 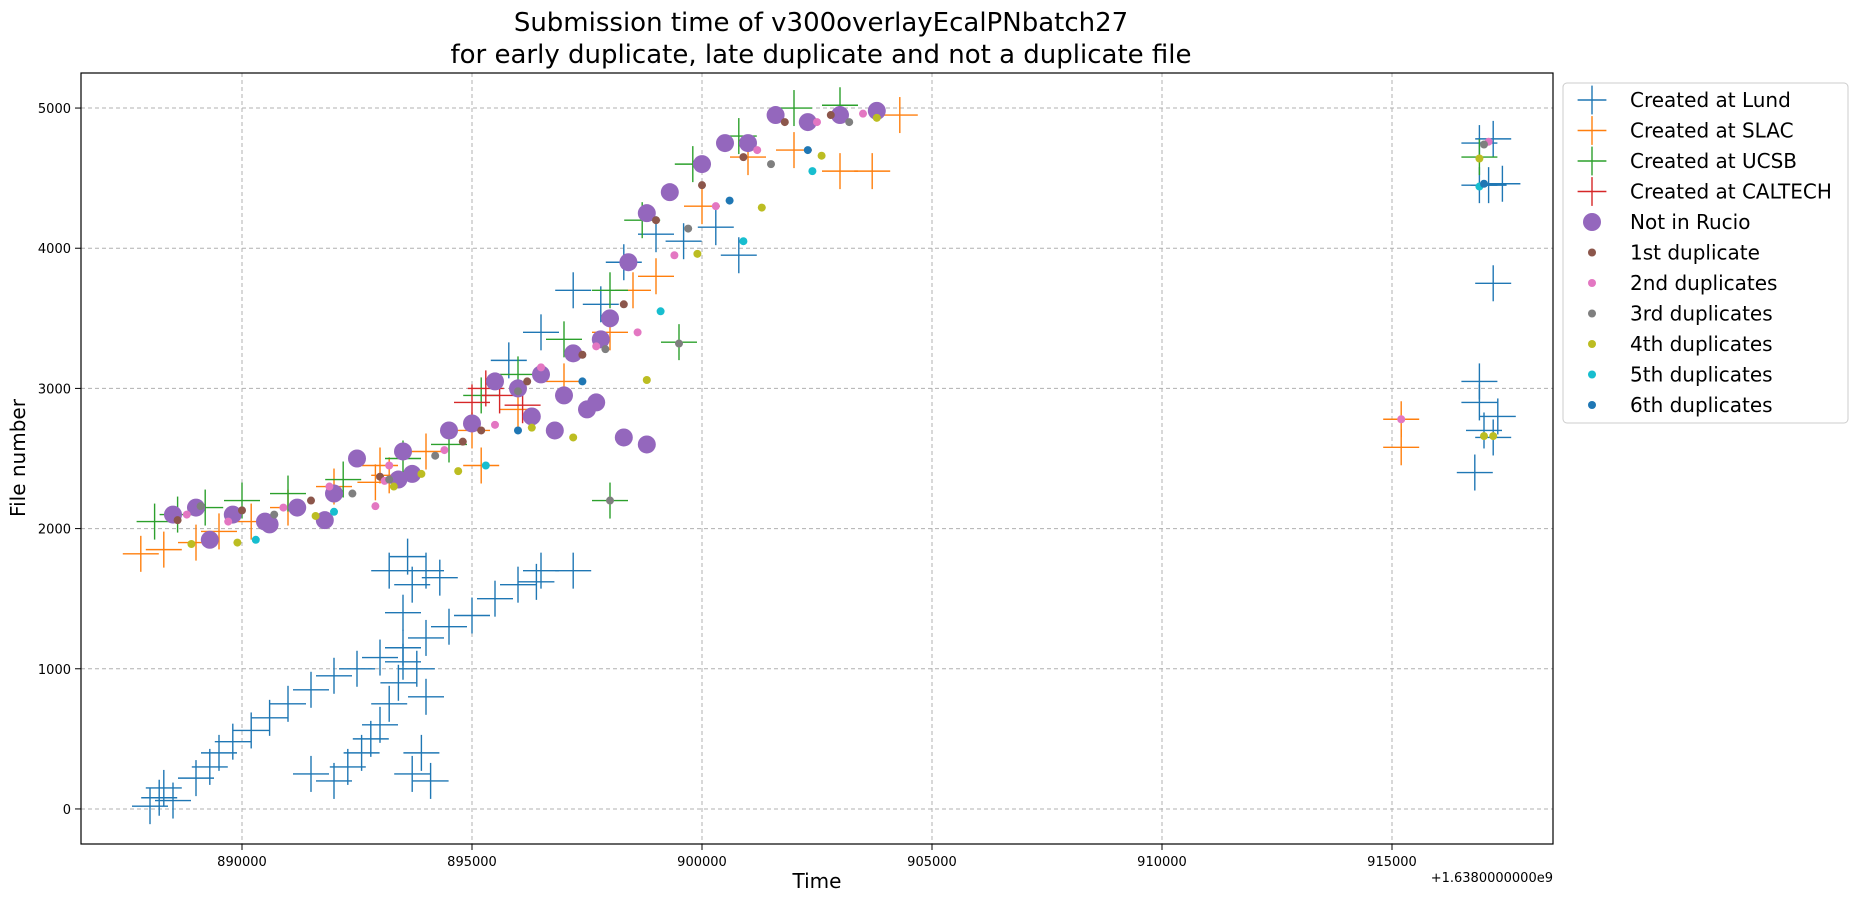 What do you see at coordinates (1680, 405) in the screenshot?
I see `legend-item: 6th duplicates` at bounding box center [1680, 405].